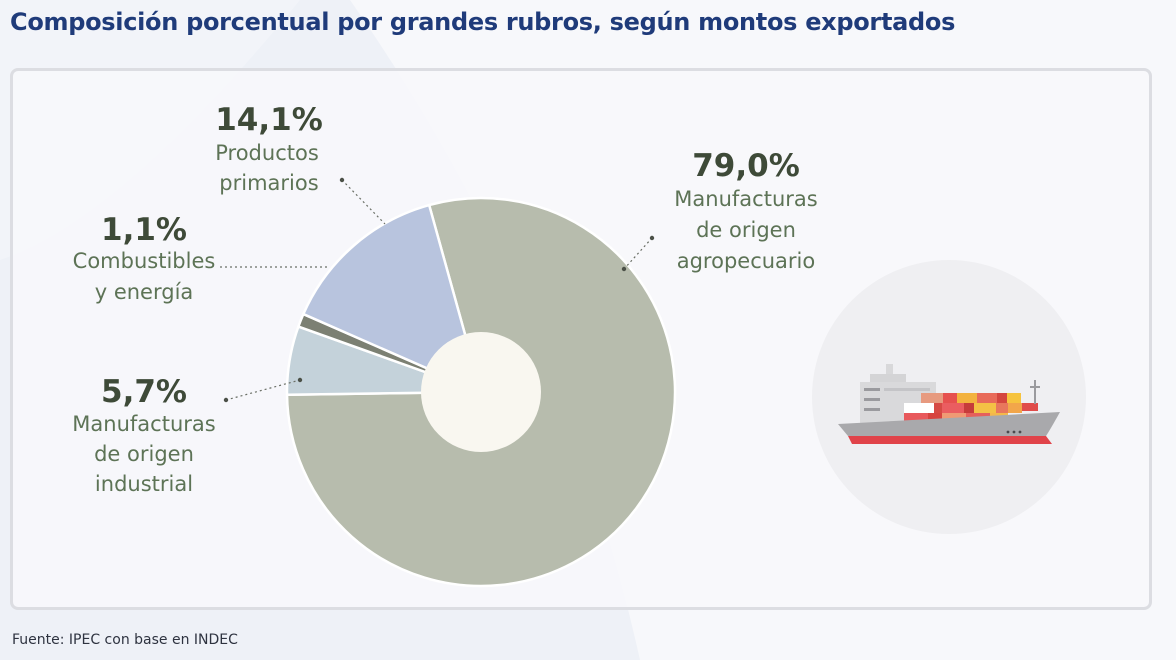 This screenshot has height=660, width=1176. Describe the element at coordinates (144, 484) in the screenshot. I see `slice-name-label: industrial` at that location.